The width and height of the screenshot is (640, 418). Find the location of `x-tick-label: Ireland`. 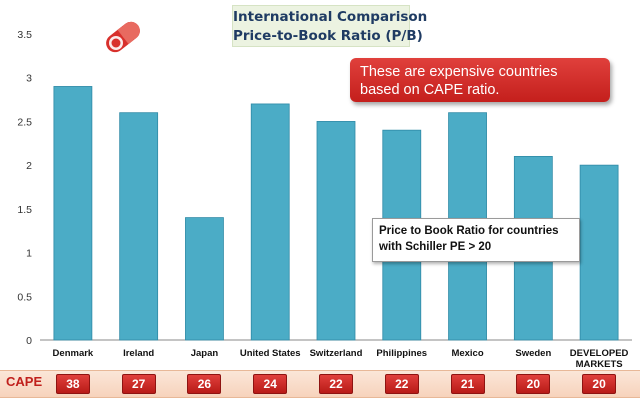

x-tick-label: Ireland is located at coordinates (138, 353).